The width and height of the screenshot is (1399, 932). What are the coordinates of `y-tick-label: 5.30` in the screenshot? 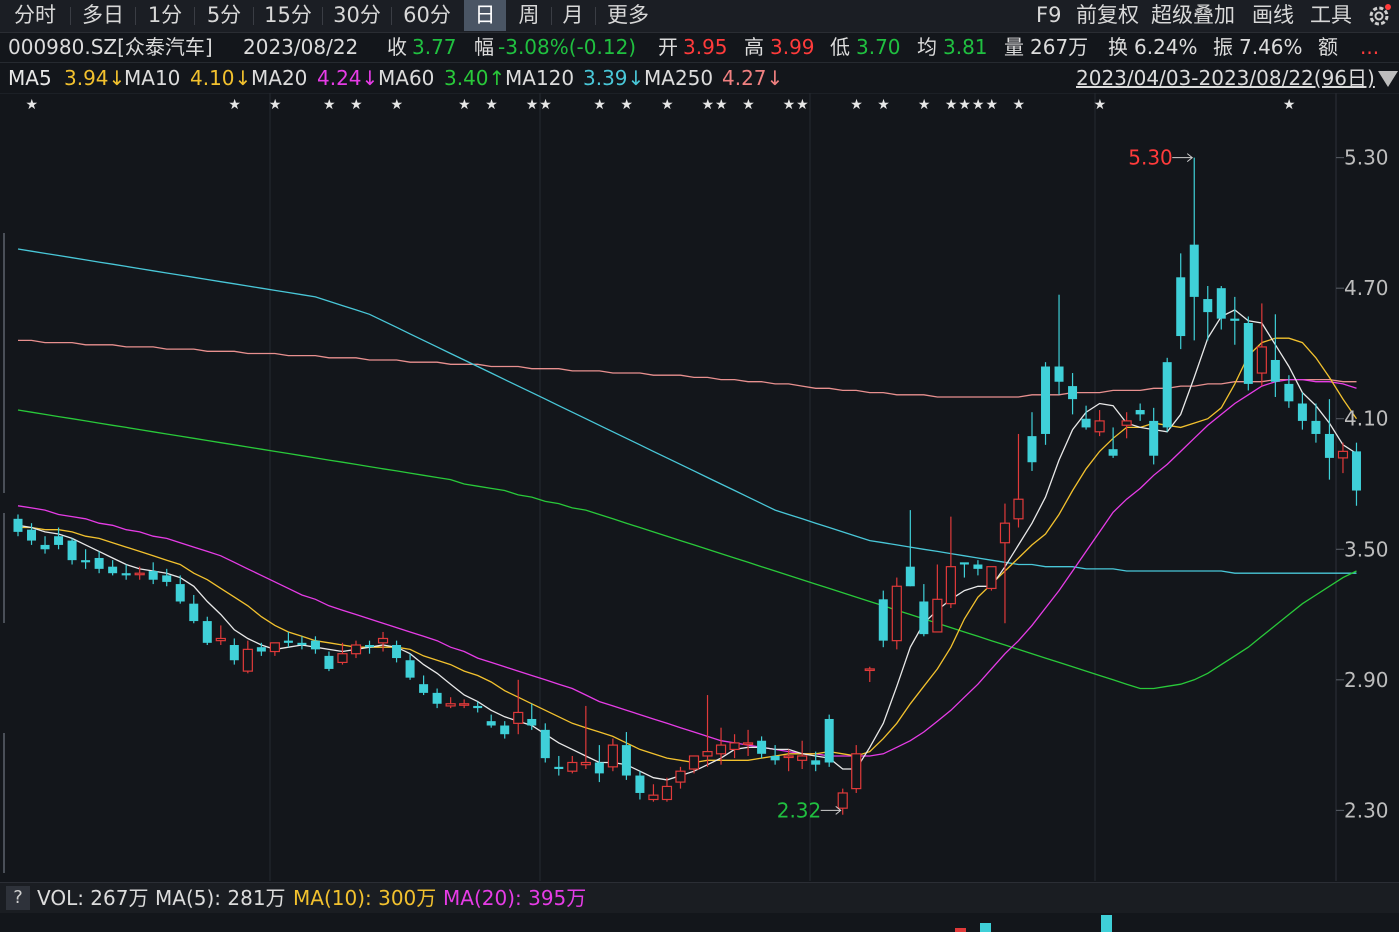 It's located at (1366, 158).